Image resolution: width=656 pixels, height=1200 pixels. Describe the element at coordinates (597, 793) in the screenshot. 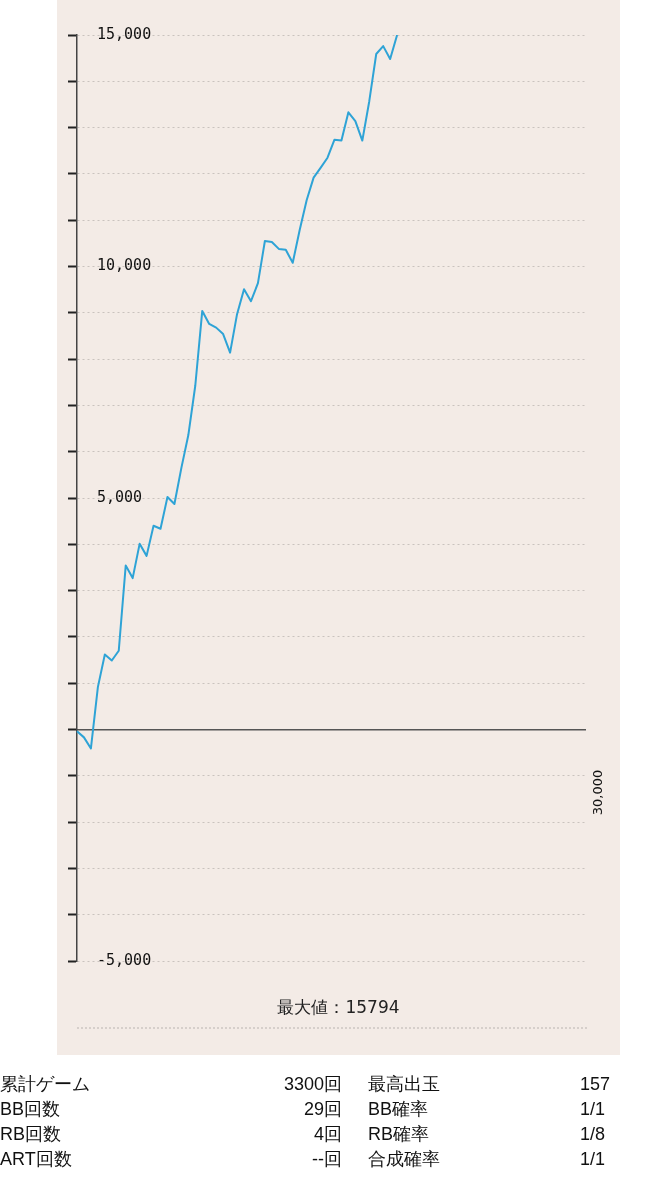

I see `text: 30,000` at that location.